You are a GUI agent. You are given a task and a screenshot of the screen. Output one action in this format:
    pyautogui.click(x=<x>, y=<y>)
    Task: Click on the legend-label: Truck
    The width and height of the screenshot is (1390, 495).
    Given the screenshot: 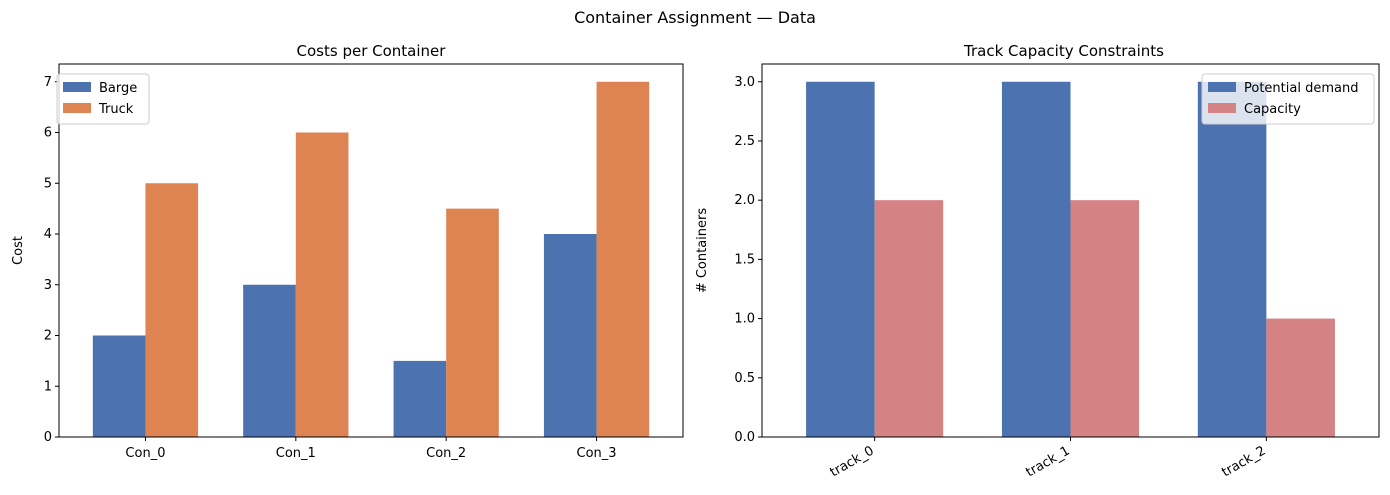 What is the action you would take?
    pyautogui.click(x=116, y=109)
    